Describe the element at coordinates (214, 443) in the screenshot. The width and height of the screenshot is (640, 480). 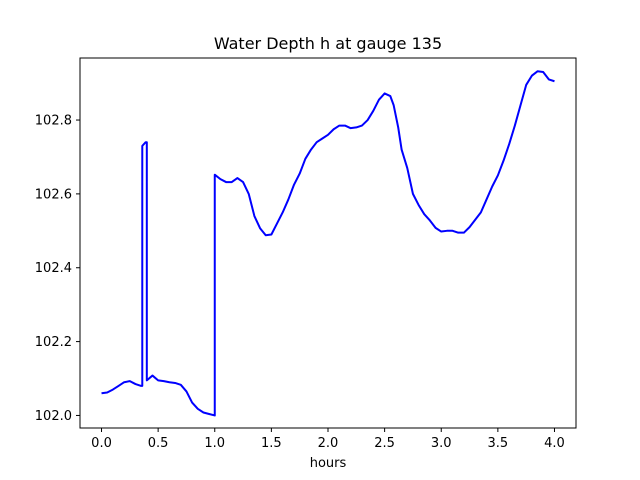
I see `x-tick-label: 1.0` at that location.